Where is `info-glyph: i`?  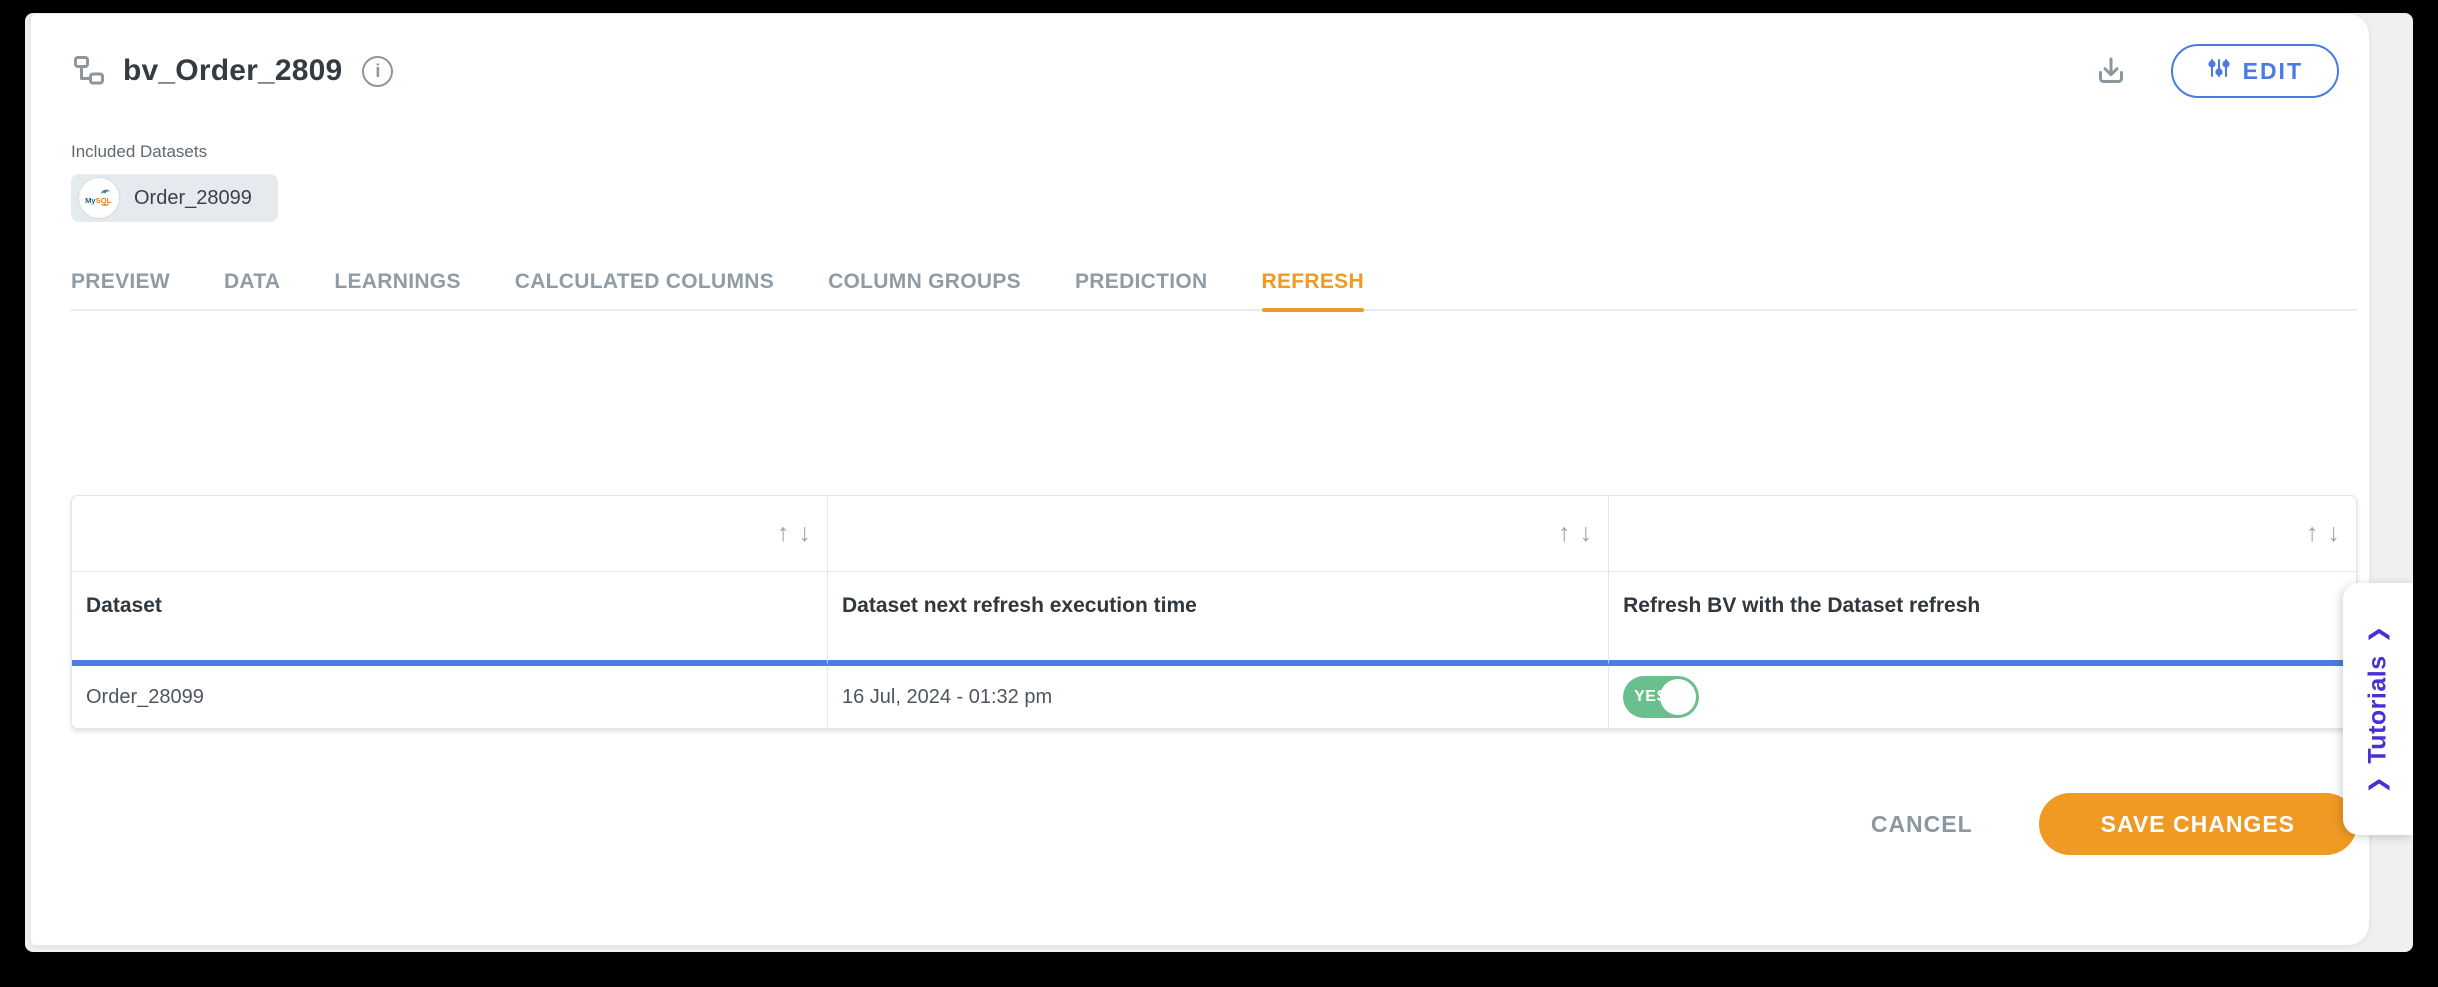 info-glyph: i is located at coordinates (378, 70).